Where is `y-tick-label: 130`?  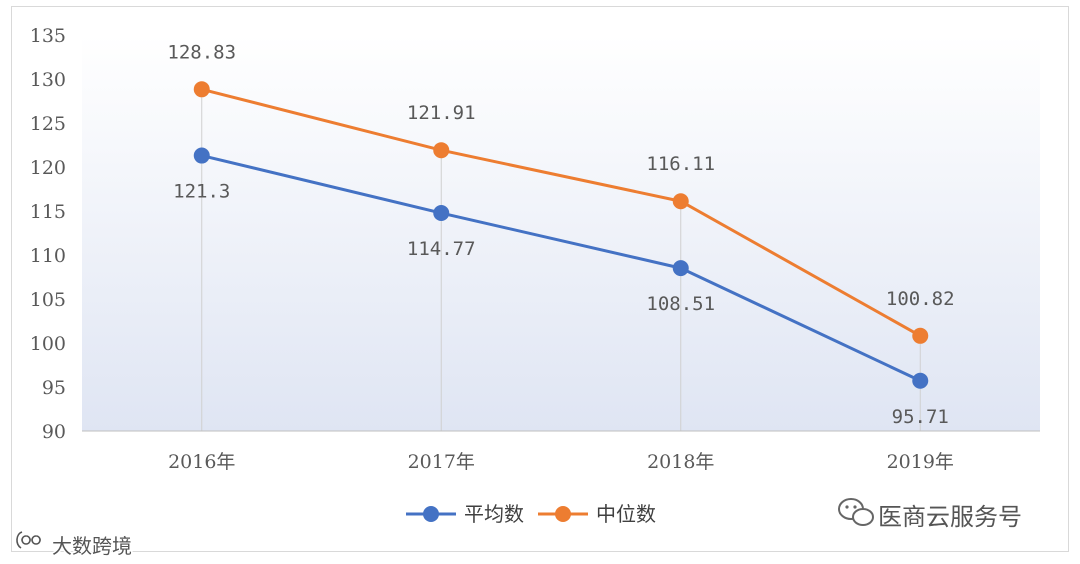 y-tick-label: 130 is located at coordinates (48, 80).